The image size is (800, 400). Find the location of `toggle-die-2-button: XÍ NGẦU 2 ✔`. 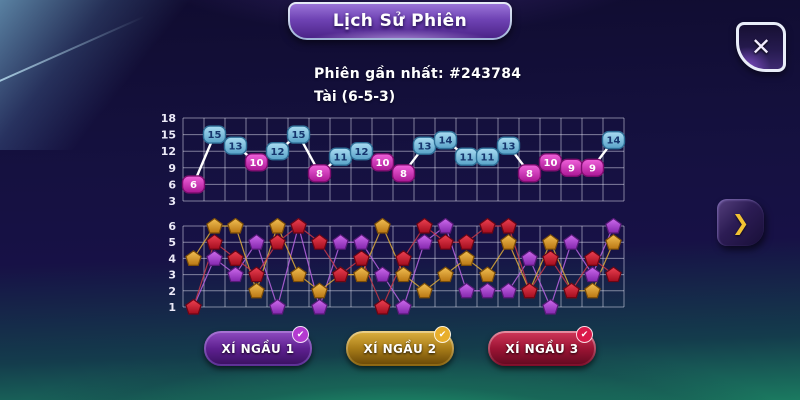

toggle-die-2-button: XÍ NGẦU 2 ✔ is located at coordinates (400, 346).